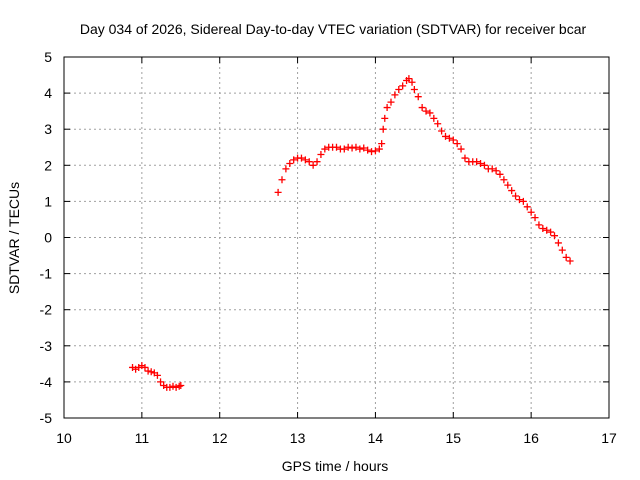 The height and width of the screenshot is (480, 640). Describe the element at coordinates (64, 438) in the screenshot. I see `x-tick-label: 10` at that location.